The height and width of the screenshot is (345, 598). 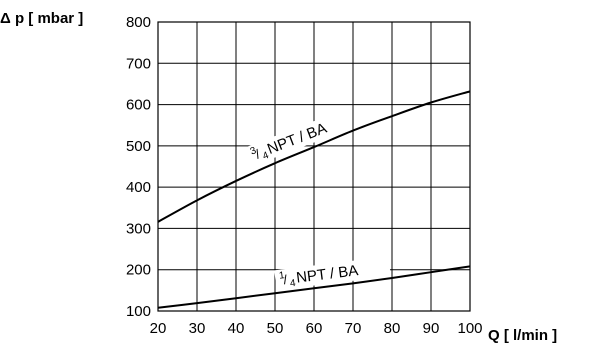 What do you see at coordinates (275, 328) in the screenshot?
I see `x-tick-label-50: 50` at bounding box center [275, 328].